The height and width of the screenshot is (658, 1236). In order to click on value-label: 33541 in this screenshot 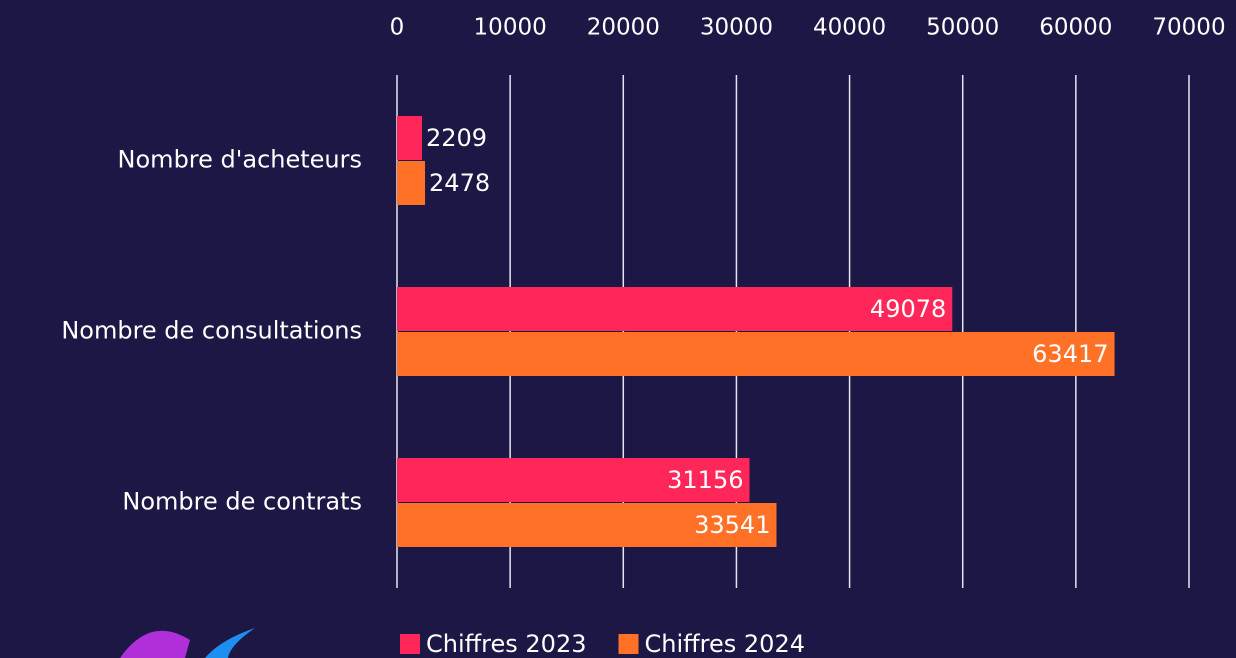, I will do `click(732, 525)`.